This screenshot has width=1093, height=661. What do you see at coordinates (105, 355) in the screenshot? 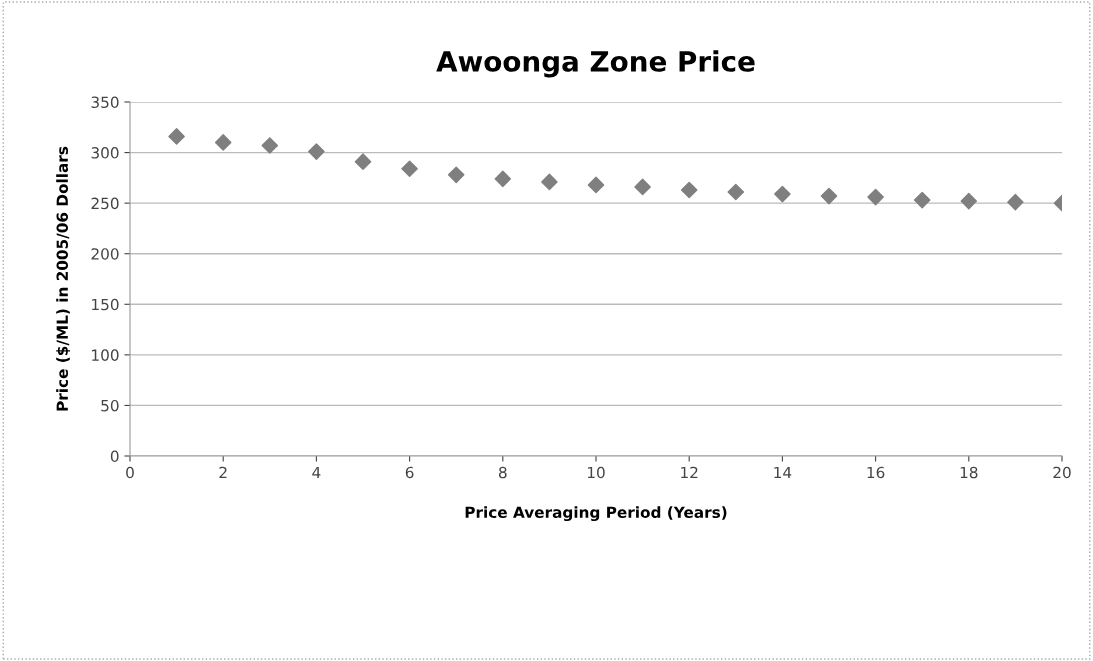
I see `y-tick-label: 100` at bounding box center [105, 355].